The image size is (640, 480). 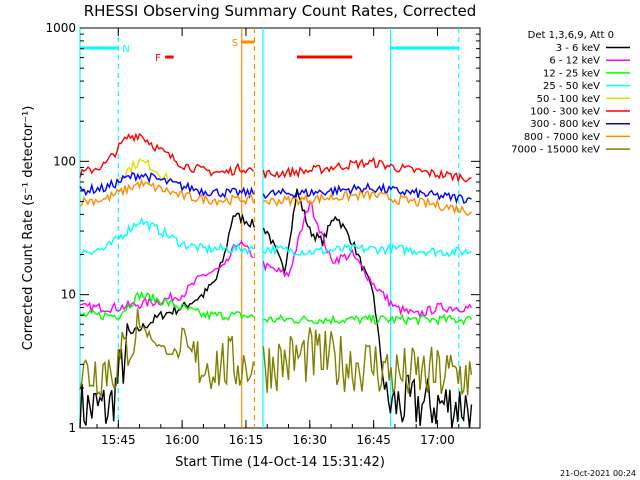 I want to click on legend-label-6: 300 - 800 keV, so click(x=565, y=124).